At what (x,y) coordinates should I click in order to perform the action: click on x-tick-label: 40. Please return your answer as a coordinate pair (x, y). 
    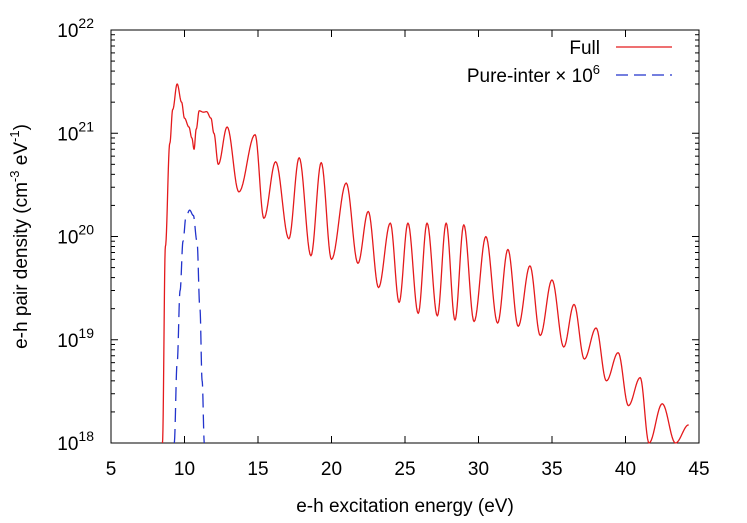
    Looking at the image, I should click on (625, 469).